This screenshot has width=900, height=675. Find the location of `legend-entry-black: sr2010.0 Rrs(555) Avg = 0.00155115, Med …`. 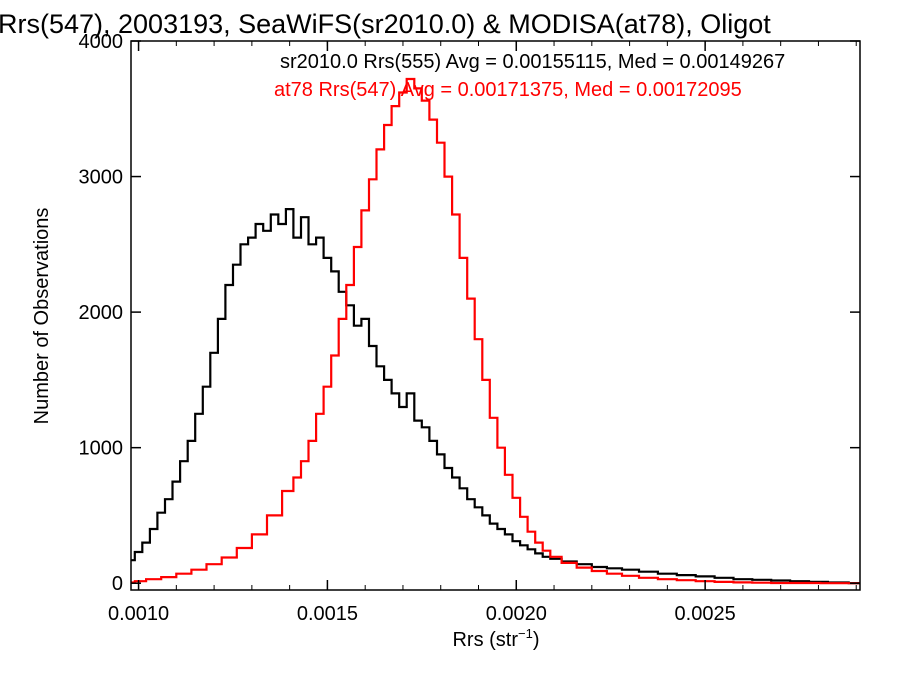

legend-entry-black: sr2010.0 Rrs(555) Avg = 0.00155115, Med … is located at coordinates (532, 62).